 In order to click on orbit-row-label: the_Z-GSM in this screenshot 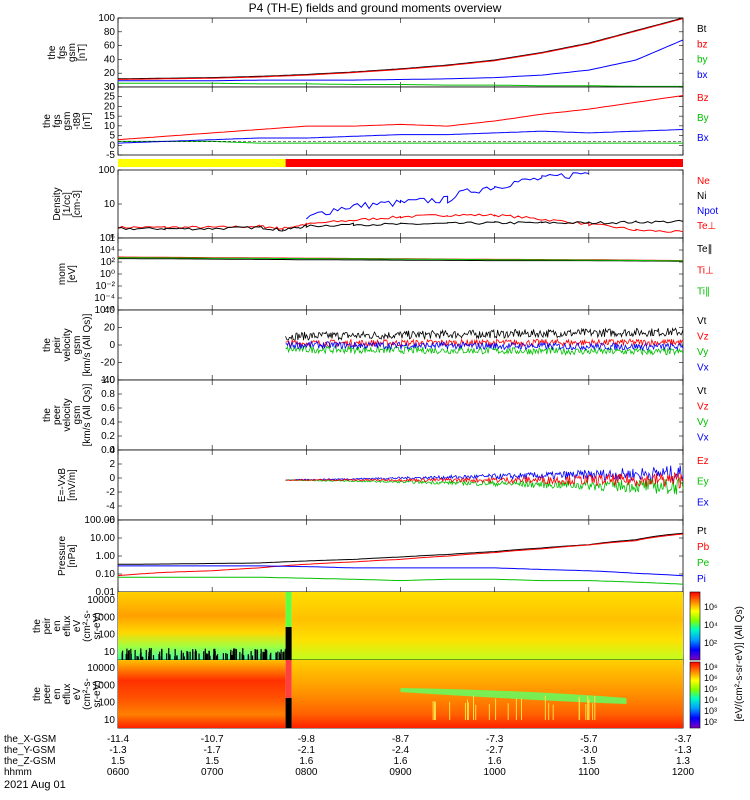, I will do `click(30, 761)`.